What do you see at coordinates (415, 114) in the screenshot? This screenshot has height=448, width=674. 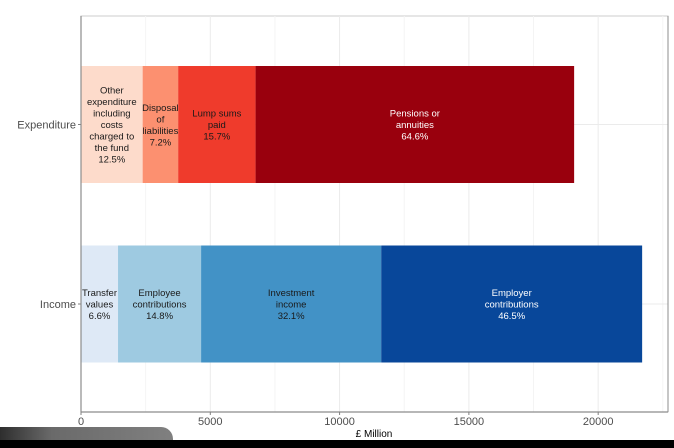 I see `segment-label-line: Pensions or` at bounding box center [415, 114].